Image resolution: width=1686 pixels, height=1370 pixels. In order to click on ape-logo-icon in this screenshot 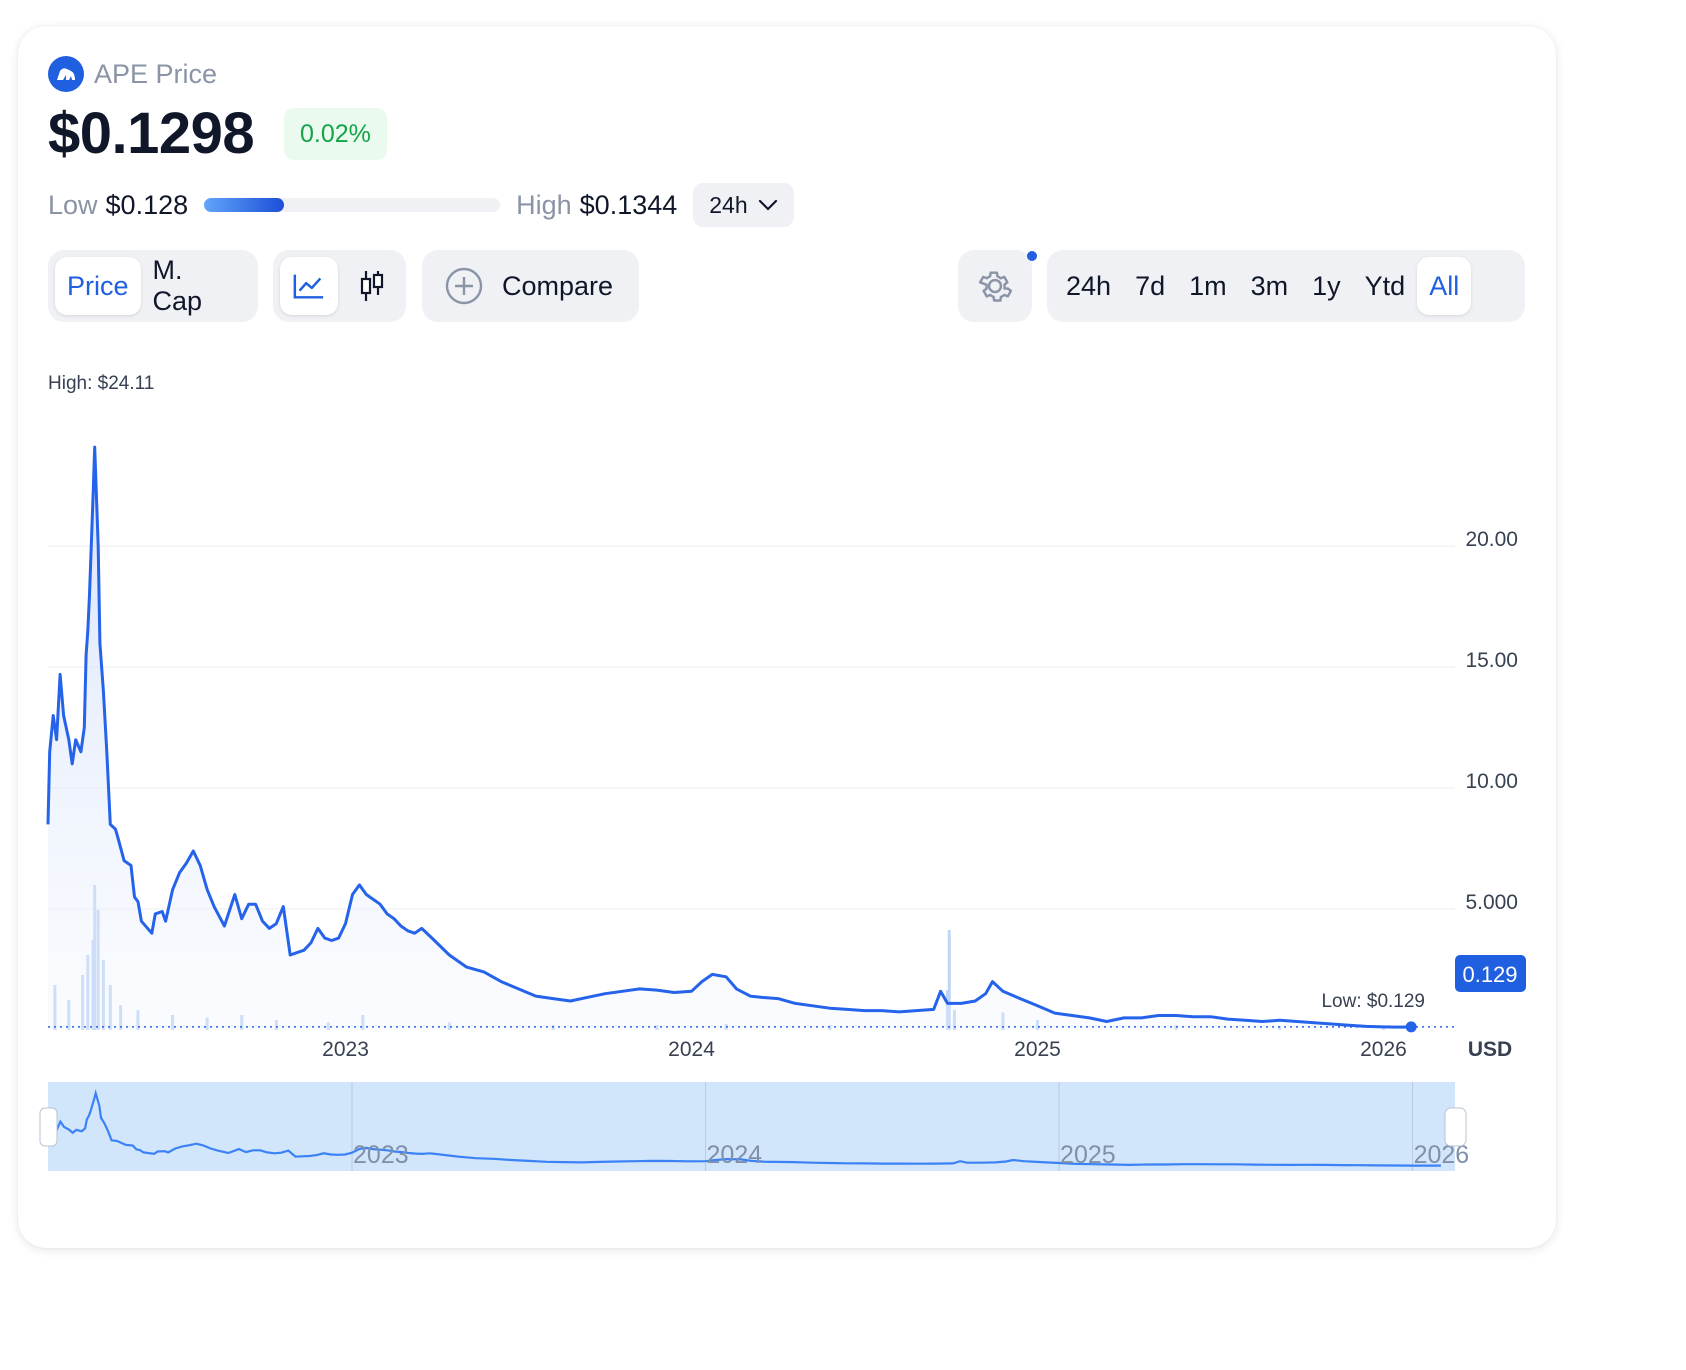, I will do `click(66, 74)`.